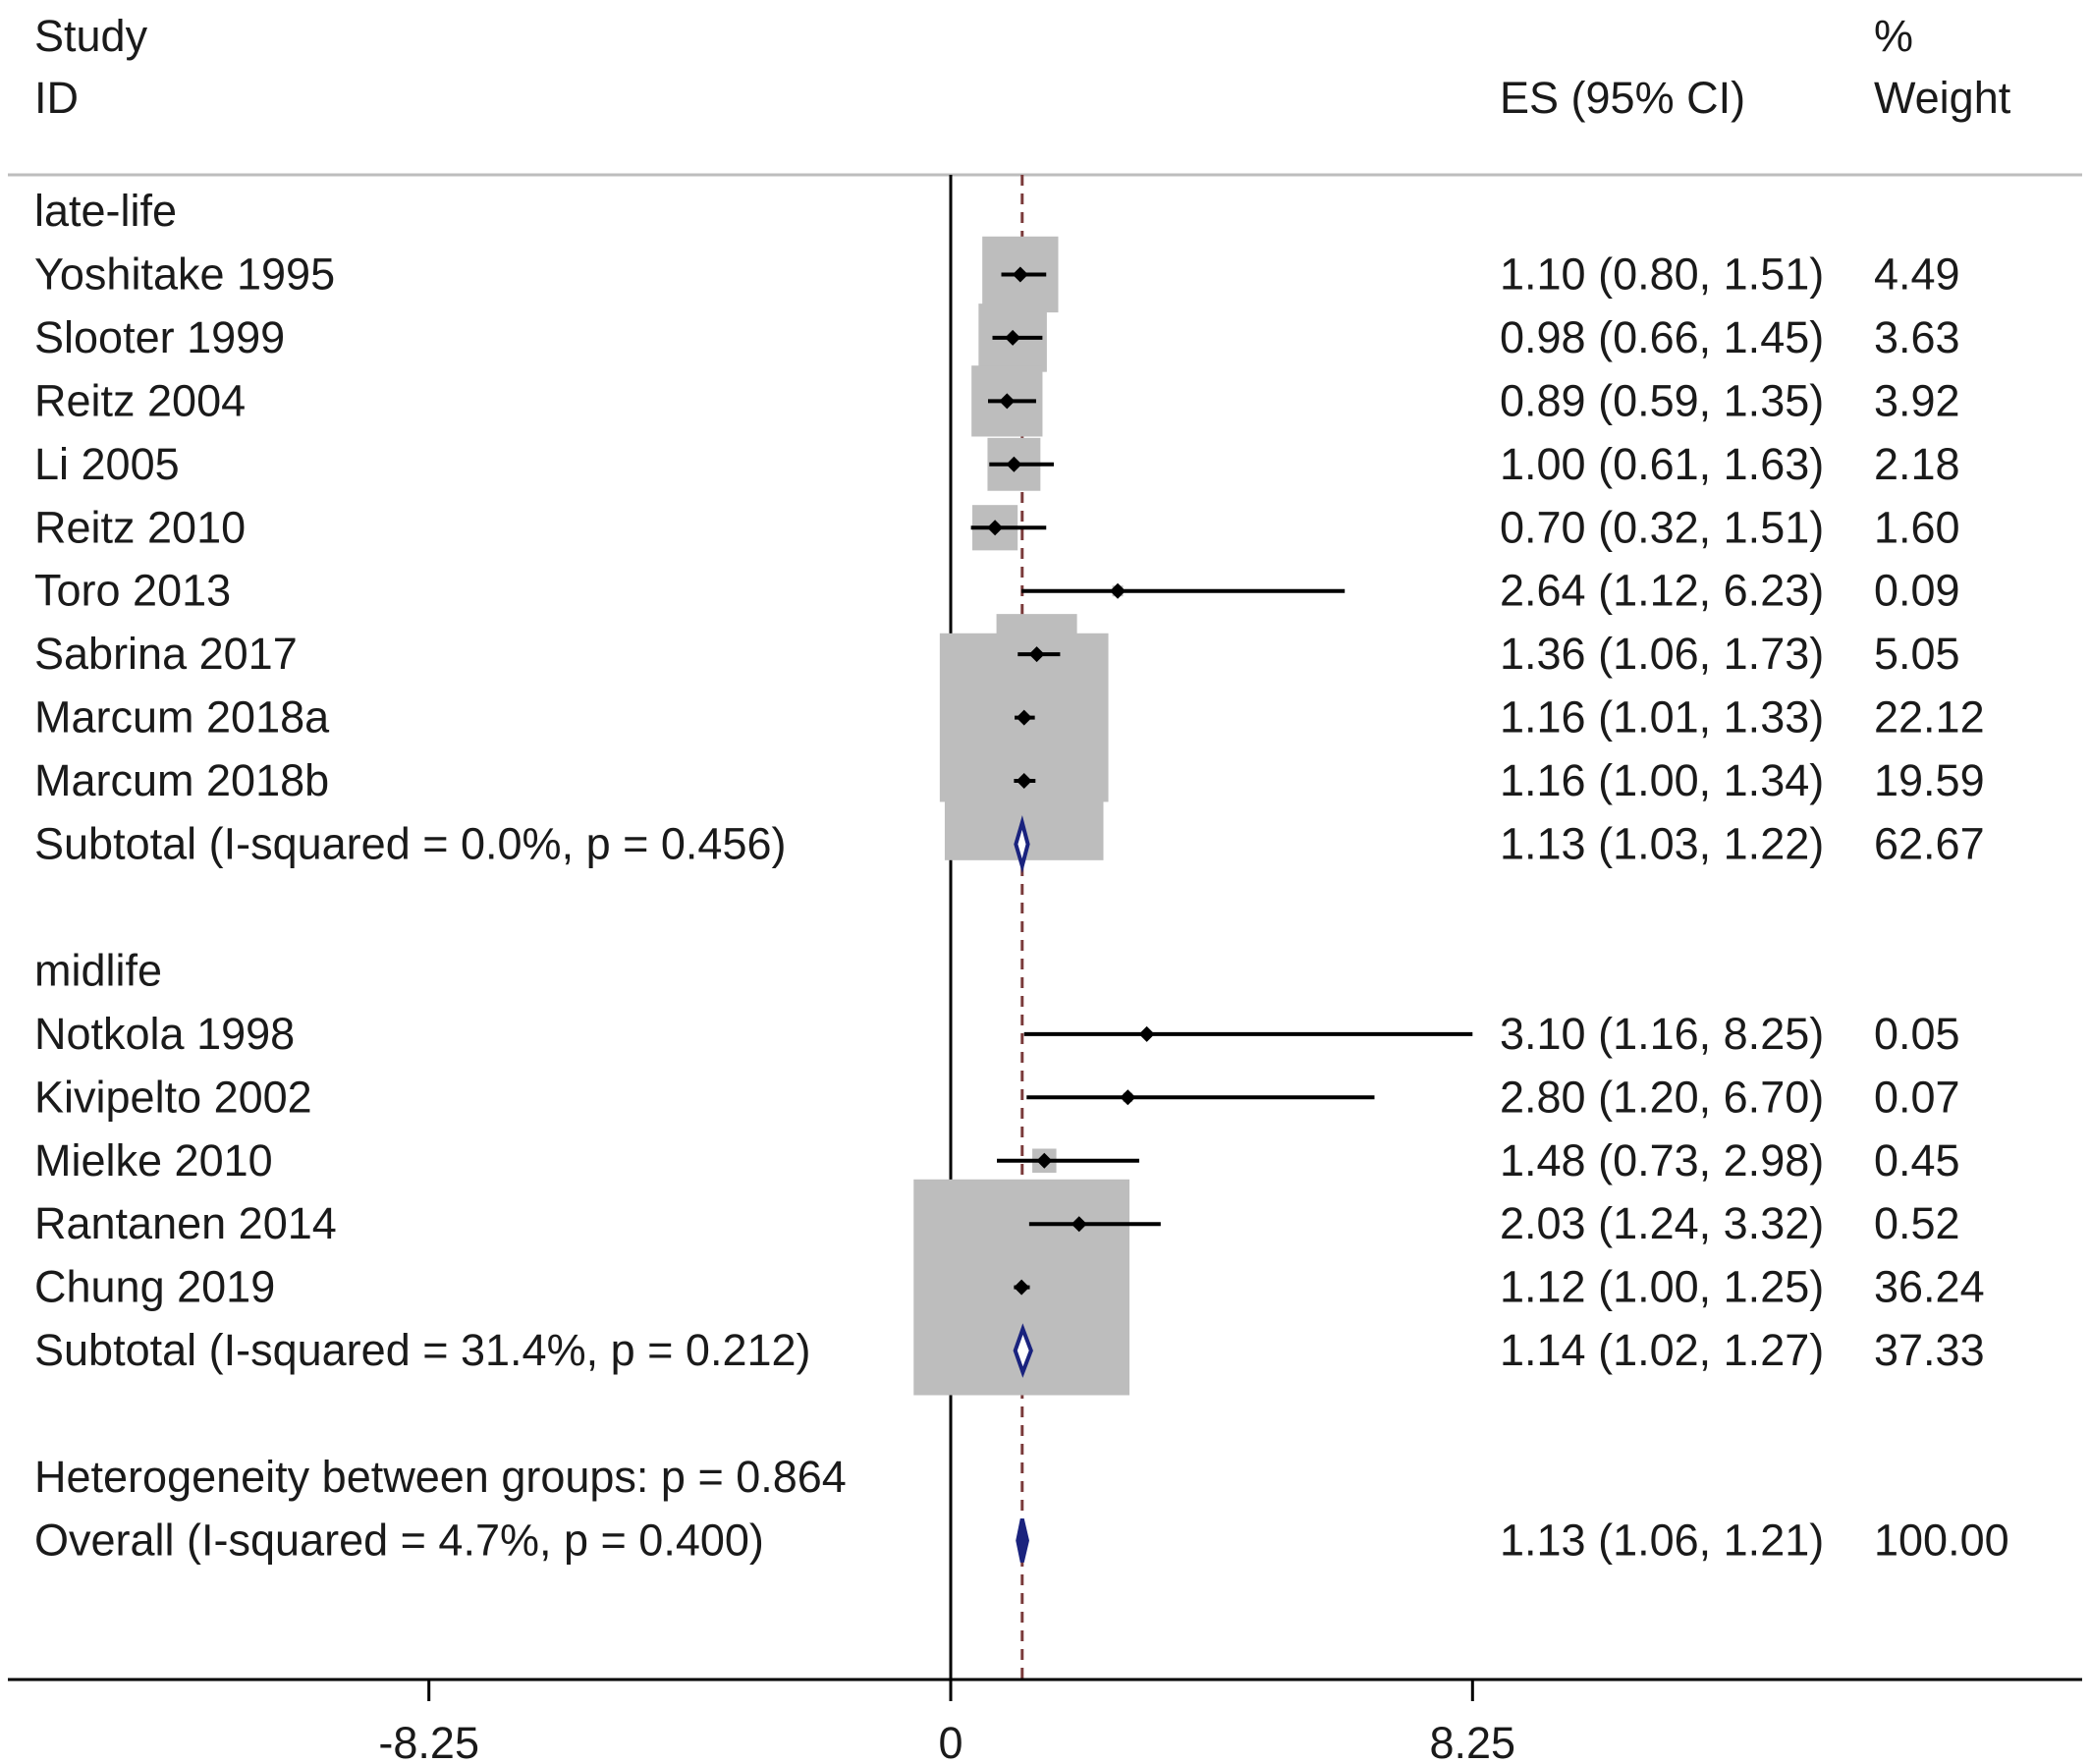 This screenshot has width=2090, height=1764. Describe the element at coordinates (1662, 780) in the screenshot. I see `es-ci-label: 1.16 (1.00, 1.34)` at that location.